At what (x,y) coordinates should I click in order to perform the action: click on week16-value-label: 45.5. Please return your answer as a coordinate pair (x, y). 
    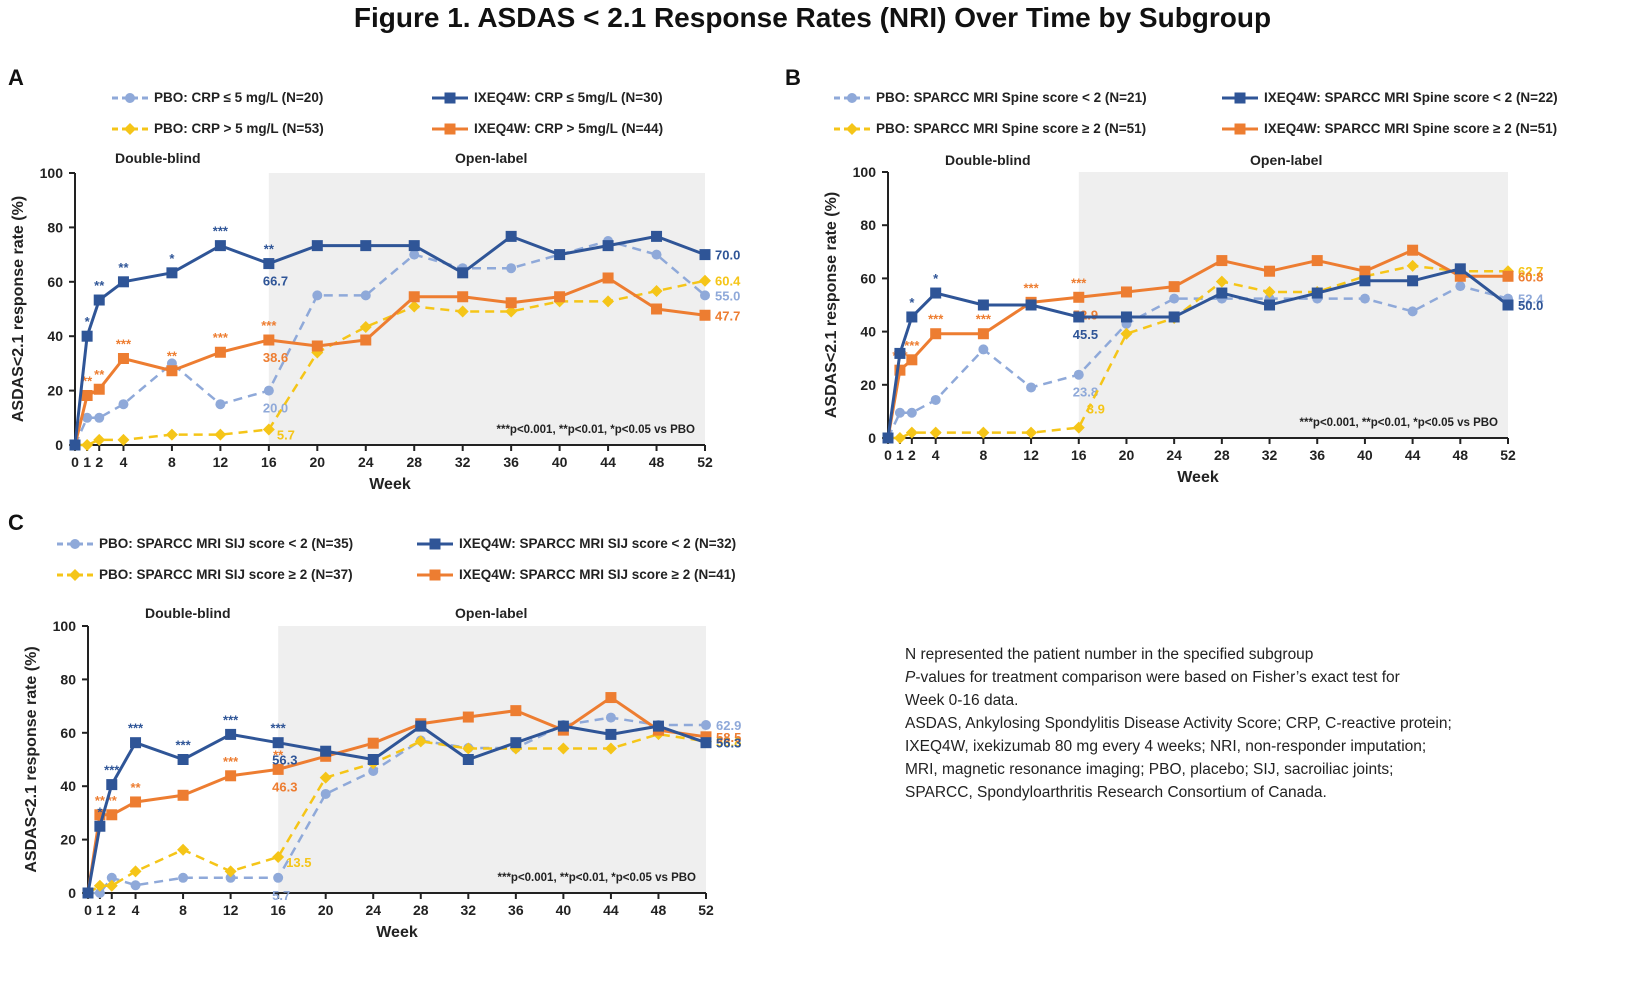
    Looking at the image, I should click on (1085, 334).